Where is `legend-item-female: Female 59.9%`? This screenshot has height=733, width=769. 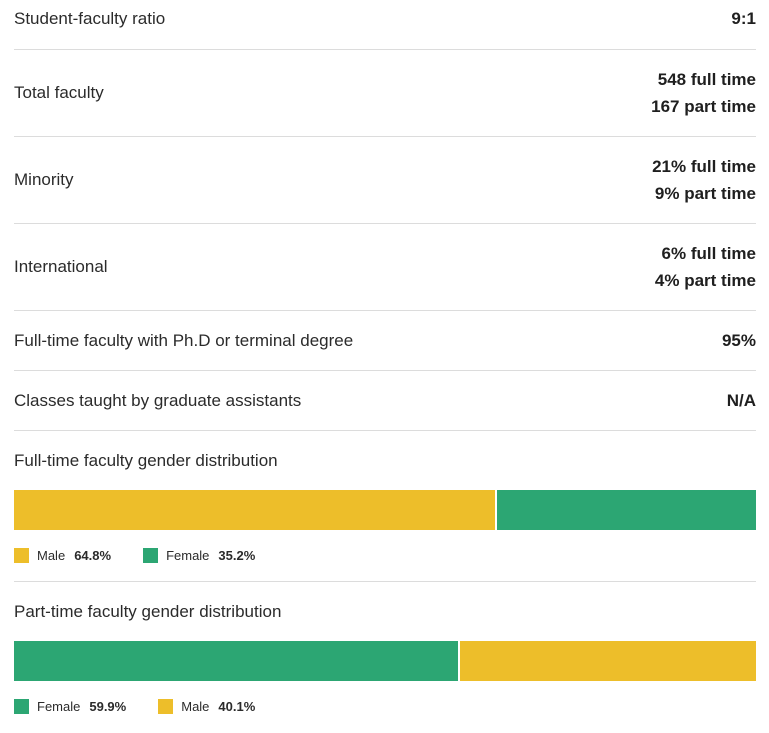
legend-item-female: Female 59.9% is located at coordinates (70, 706).